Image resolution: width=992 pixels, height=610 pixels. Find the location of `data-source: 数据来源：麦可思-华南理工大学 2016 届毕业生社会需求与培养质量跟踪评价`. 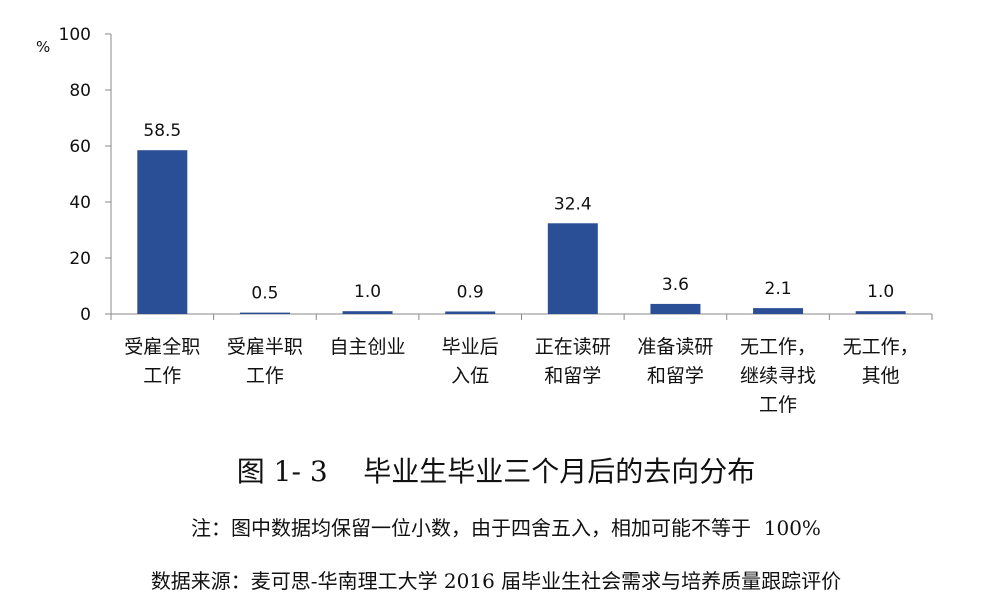

data-source: 数据来源：麦可思-华南理工大学 2016 届毕业生社会需求与培养质量跟踪评价 is located at coordinates (496, 581).